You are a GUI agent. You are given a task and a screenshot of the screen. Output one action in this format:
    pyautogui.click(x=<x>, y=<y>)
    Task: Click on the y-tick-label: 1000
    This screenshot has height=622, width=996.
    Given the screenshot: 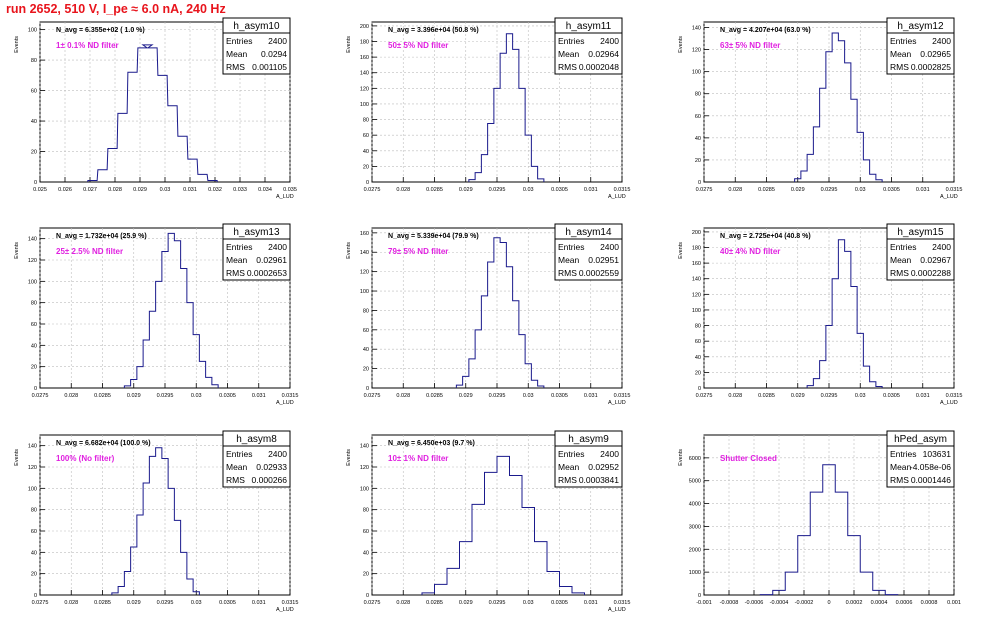 What is the action you would take?
    pyautogui.click(x=695, y=573)
    